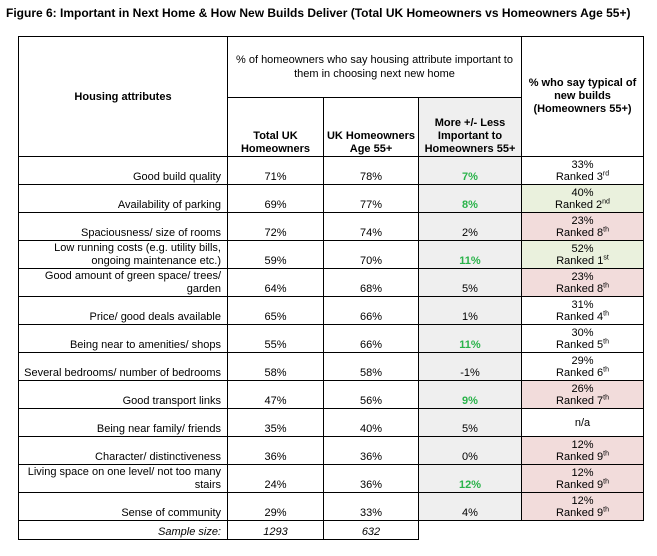  What do you see at coordinates (470, 226) in the screenshot?
I see `difference-cell: 2%` at bounding box center [470, 226].